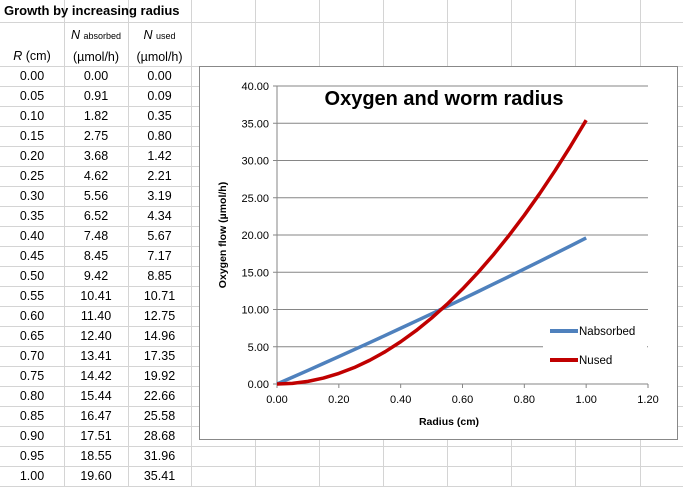 This screenshot has height=487, width=683. Describe the element at coordinates (595, 345) in the screenshot. I see `legend-background` at that location.